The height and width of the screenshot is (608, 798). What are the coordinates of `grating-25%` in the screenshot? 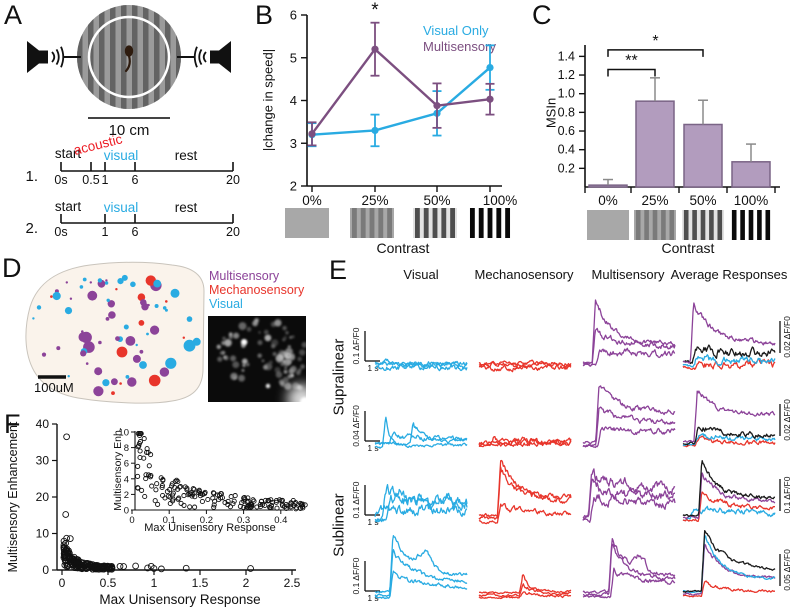 It's located at (372, 223).